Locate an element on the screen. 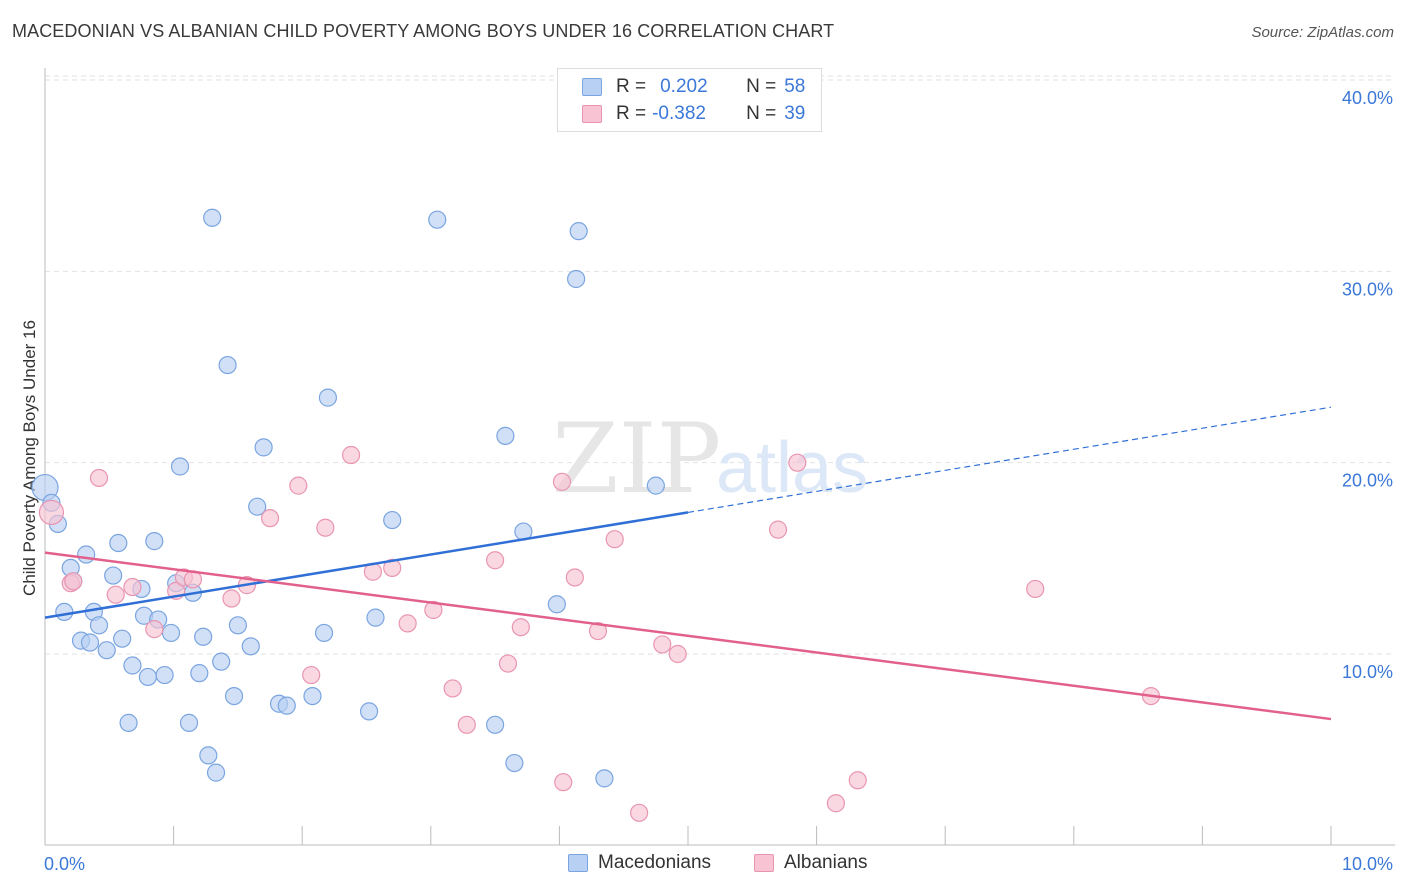  correlation-legend: R = 0.202 N = 58 R = -0.382 N = 39 is located at coordinates (689, 100).